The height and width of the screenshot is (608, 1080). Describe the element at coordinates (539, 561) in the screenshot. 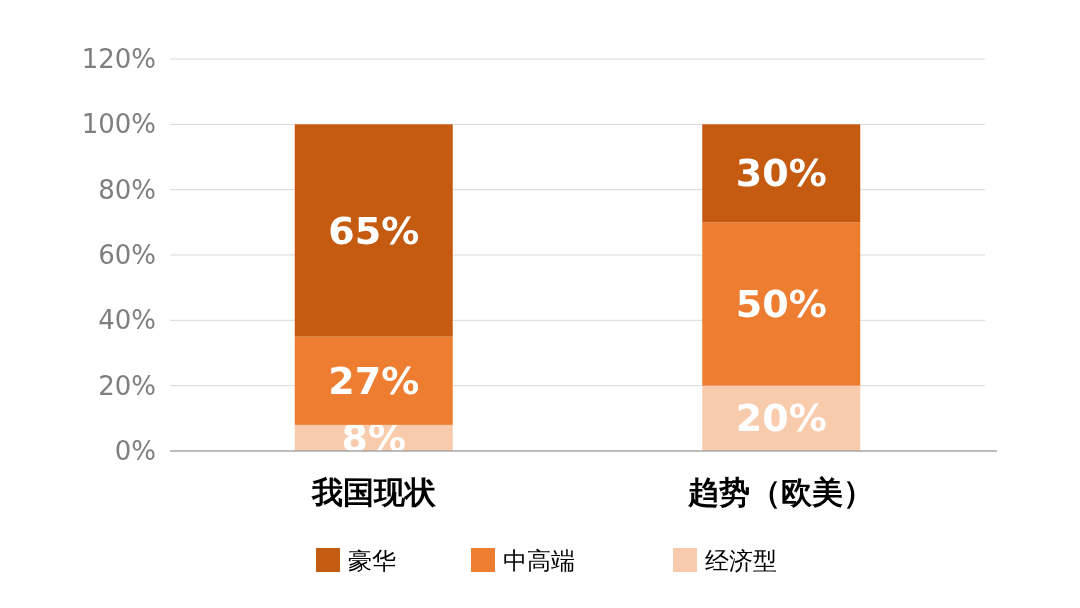

I see `legend-label: 中高端` at that location.